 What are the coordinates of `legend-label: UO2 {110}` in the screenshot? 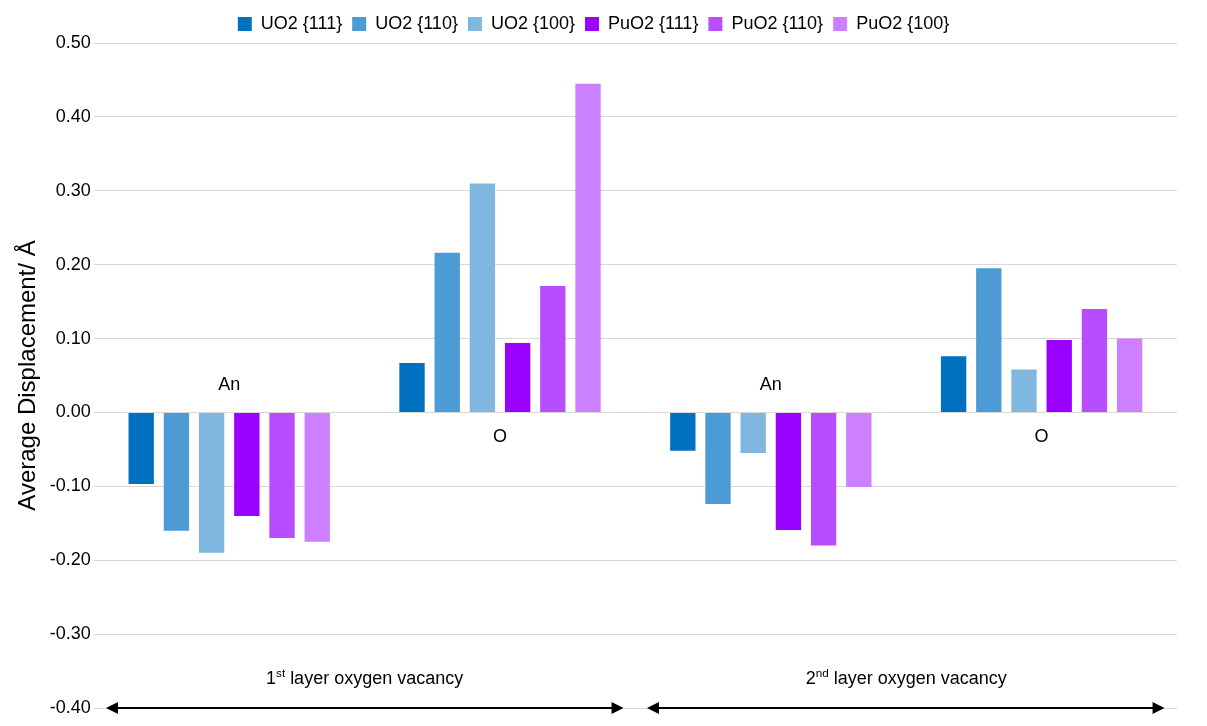 It's located at (416, 22).